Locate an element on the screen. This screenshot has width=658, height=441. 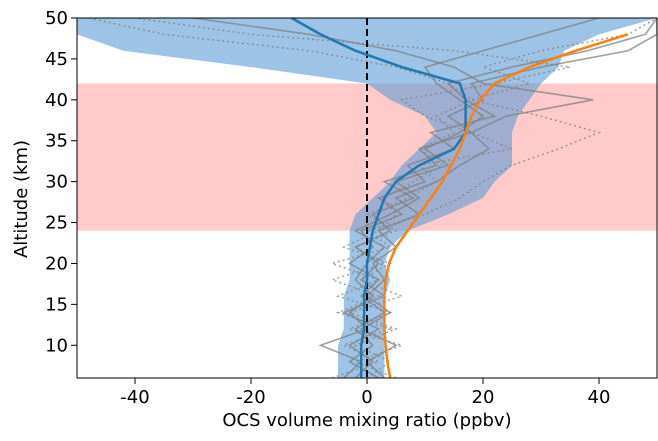
y-tick-label: 40 is located at coordinates (56, 100).